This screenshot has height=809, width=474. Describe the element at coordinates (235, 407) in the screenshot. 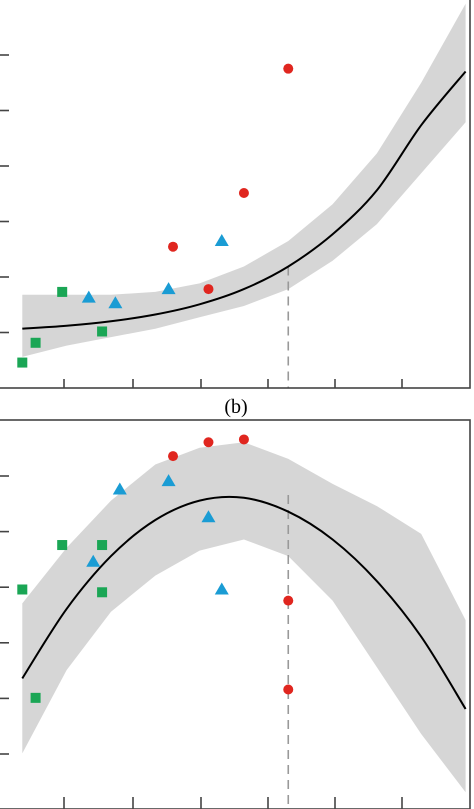

I see `panel-label-b: (b)` at that location.